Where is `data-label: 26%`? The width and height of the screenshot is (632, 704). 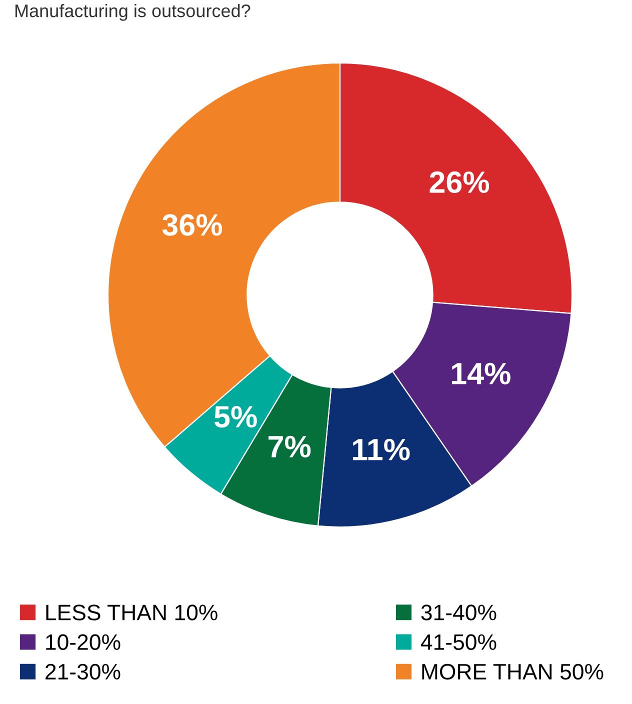 data-label: 26% is located at coordinates (460, 182).